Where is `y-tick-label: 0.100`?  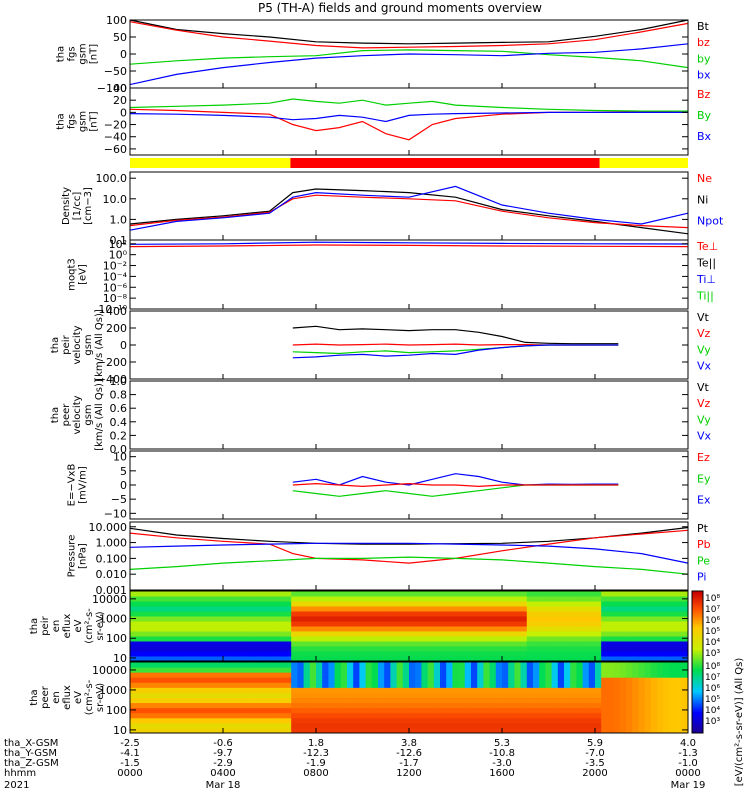
y-tick-label: 0.100 is located at coordinates (112, 558).